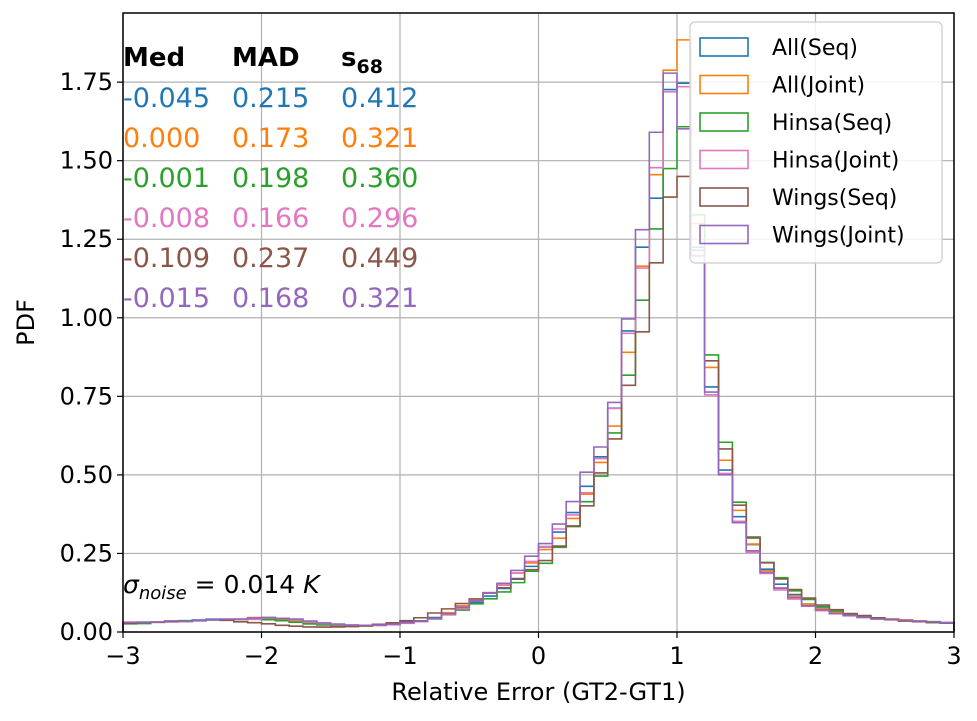 The width and height of the screenshot is (977, 721). I want to click on stats-value: 0.000, so click(161, 138).